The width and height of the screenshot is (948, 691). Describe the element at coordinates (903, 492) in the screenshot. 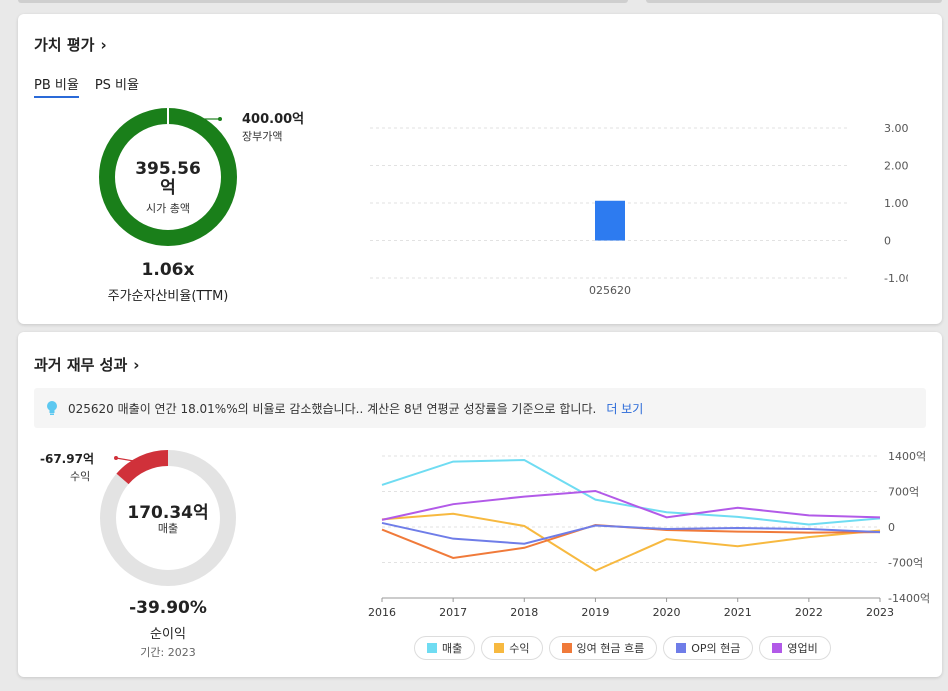

I see `y-tick-label: 700억` at that location.